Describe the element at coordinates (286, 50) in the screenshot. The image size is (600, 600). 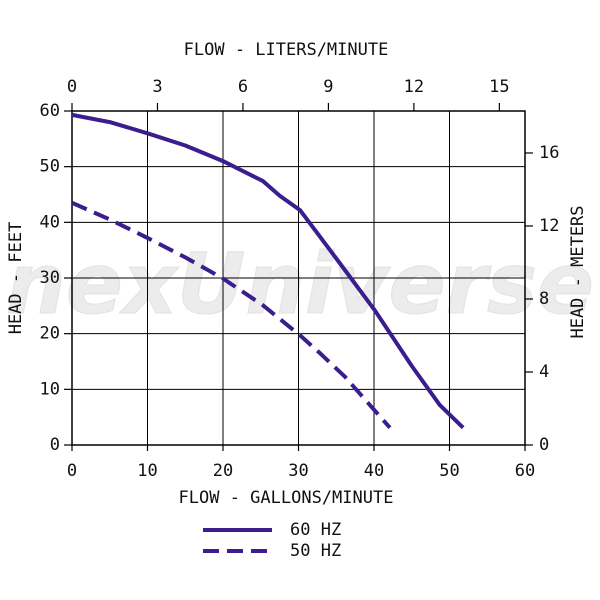
I see `x2-axis-title: FLOW - LITERS/MINUTE` at that location.